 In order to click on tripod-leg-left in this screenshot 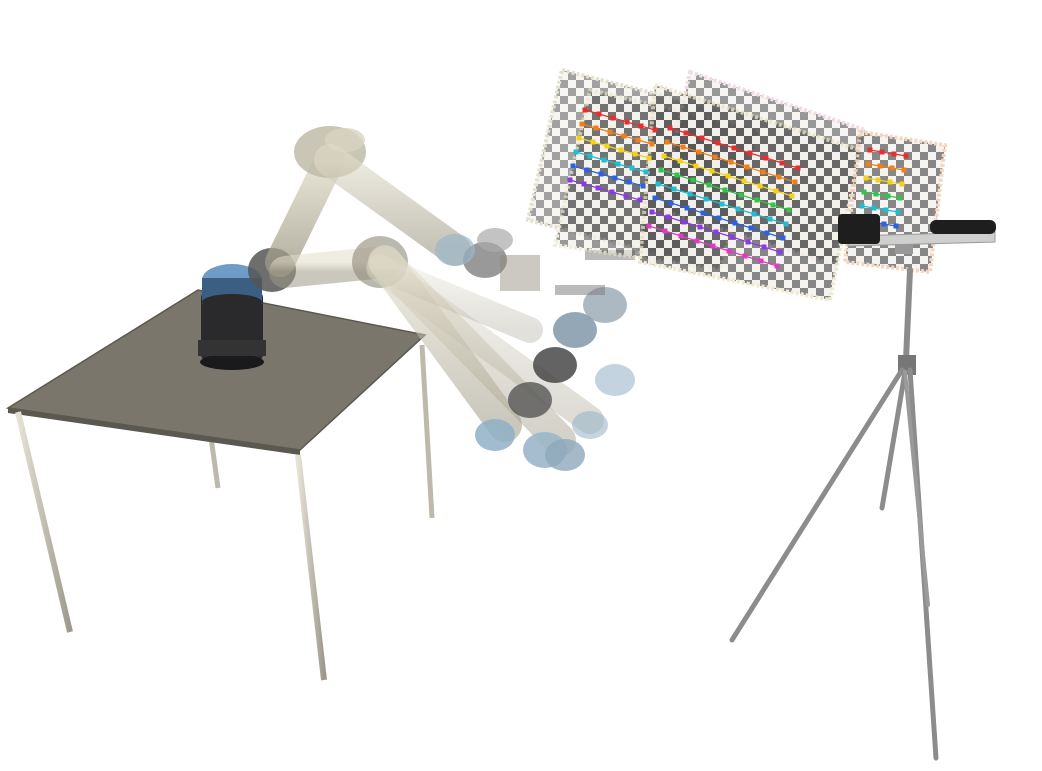, I will do `click(817, 505)`.